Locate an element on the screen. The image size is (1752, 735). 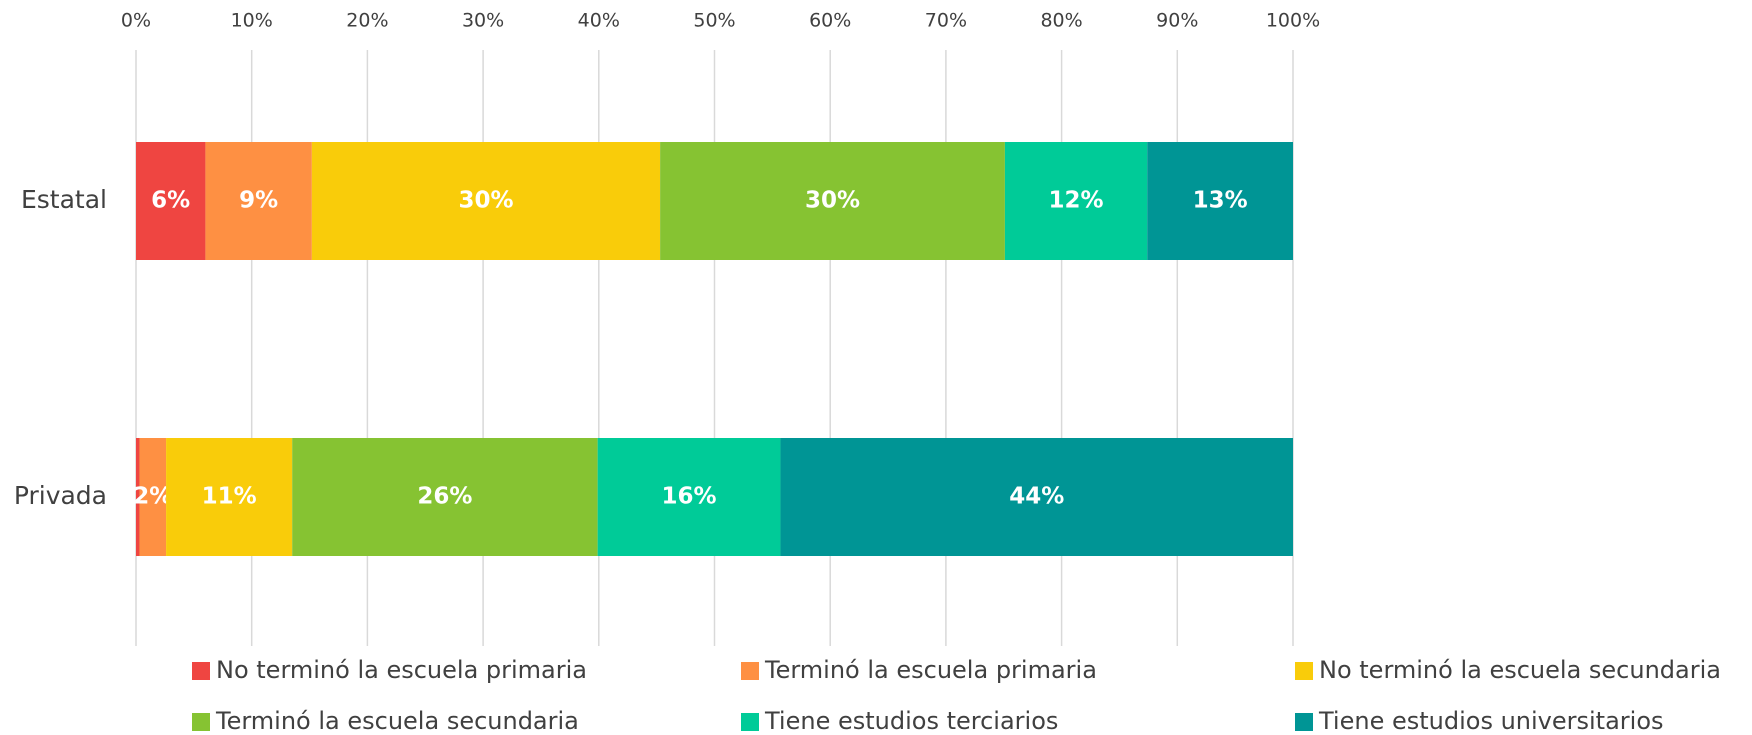
x-tick-label: 10% is located at coordinates (252, 21).